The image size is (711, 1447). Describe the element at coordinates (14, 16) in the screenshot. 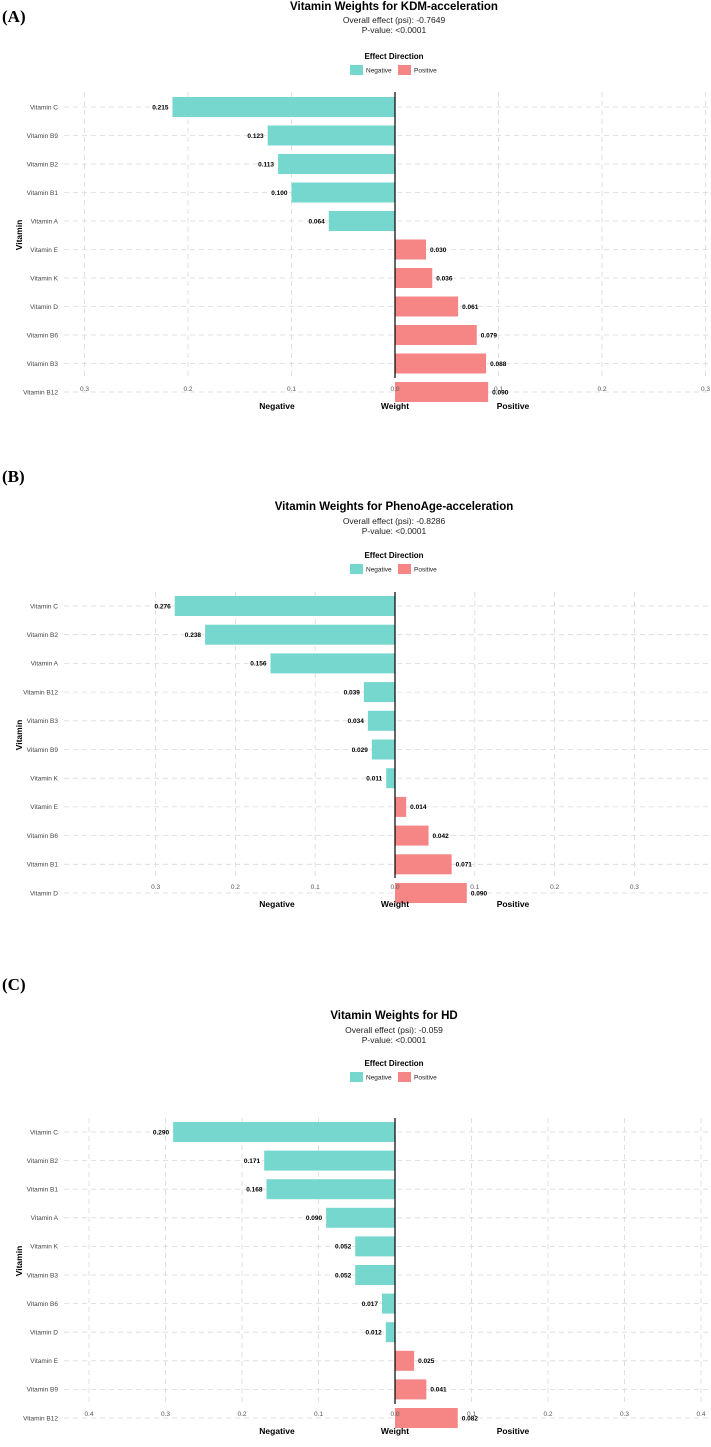

I see `panel-label: (A)` at that location.